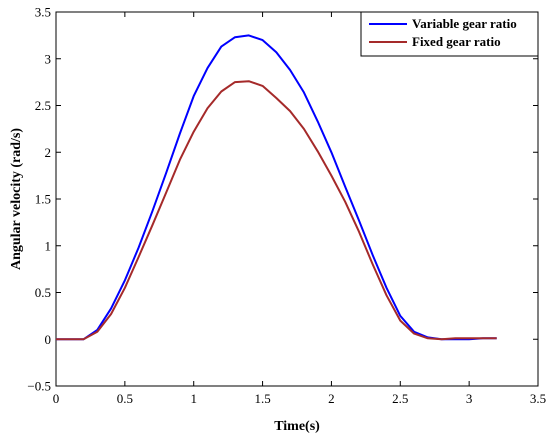 The width and height of the screenshot is (550, 439). What do you see at coordinates (48, 339) in the screenshot?
I see `y-tick-label: 0` at bounding box center [48, 339].